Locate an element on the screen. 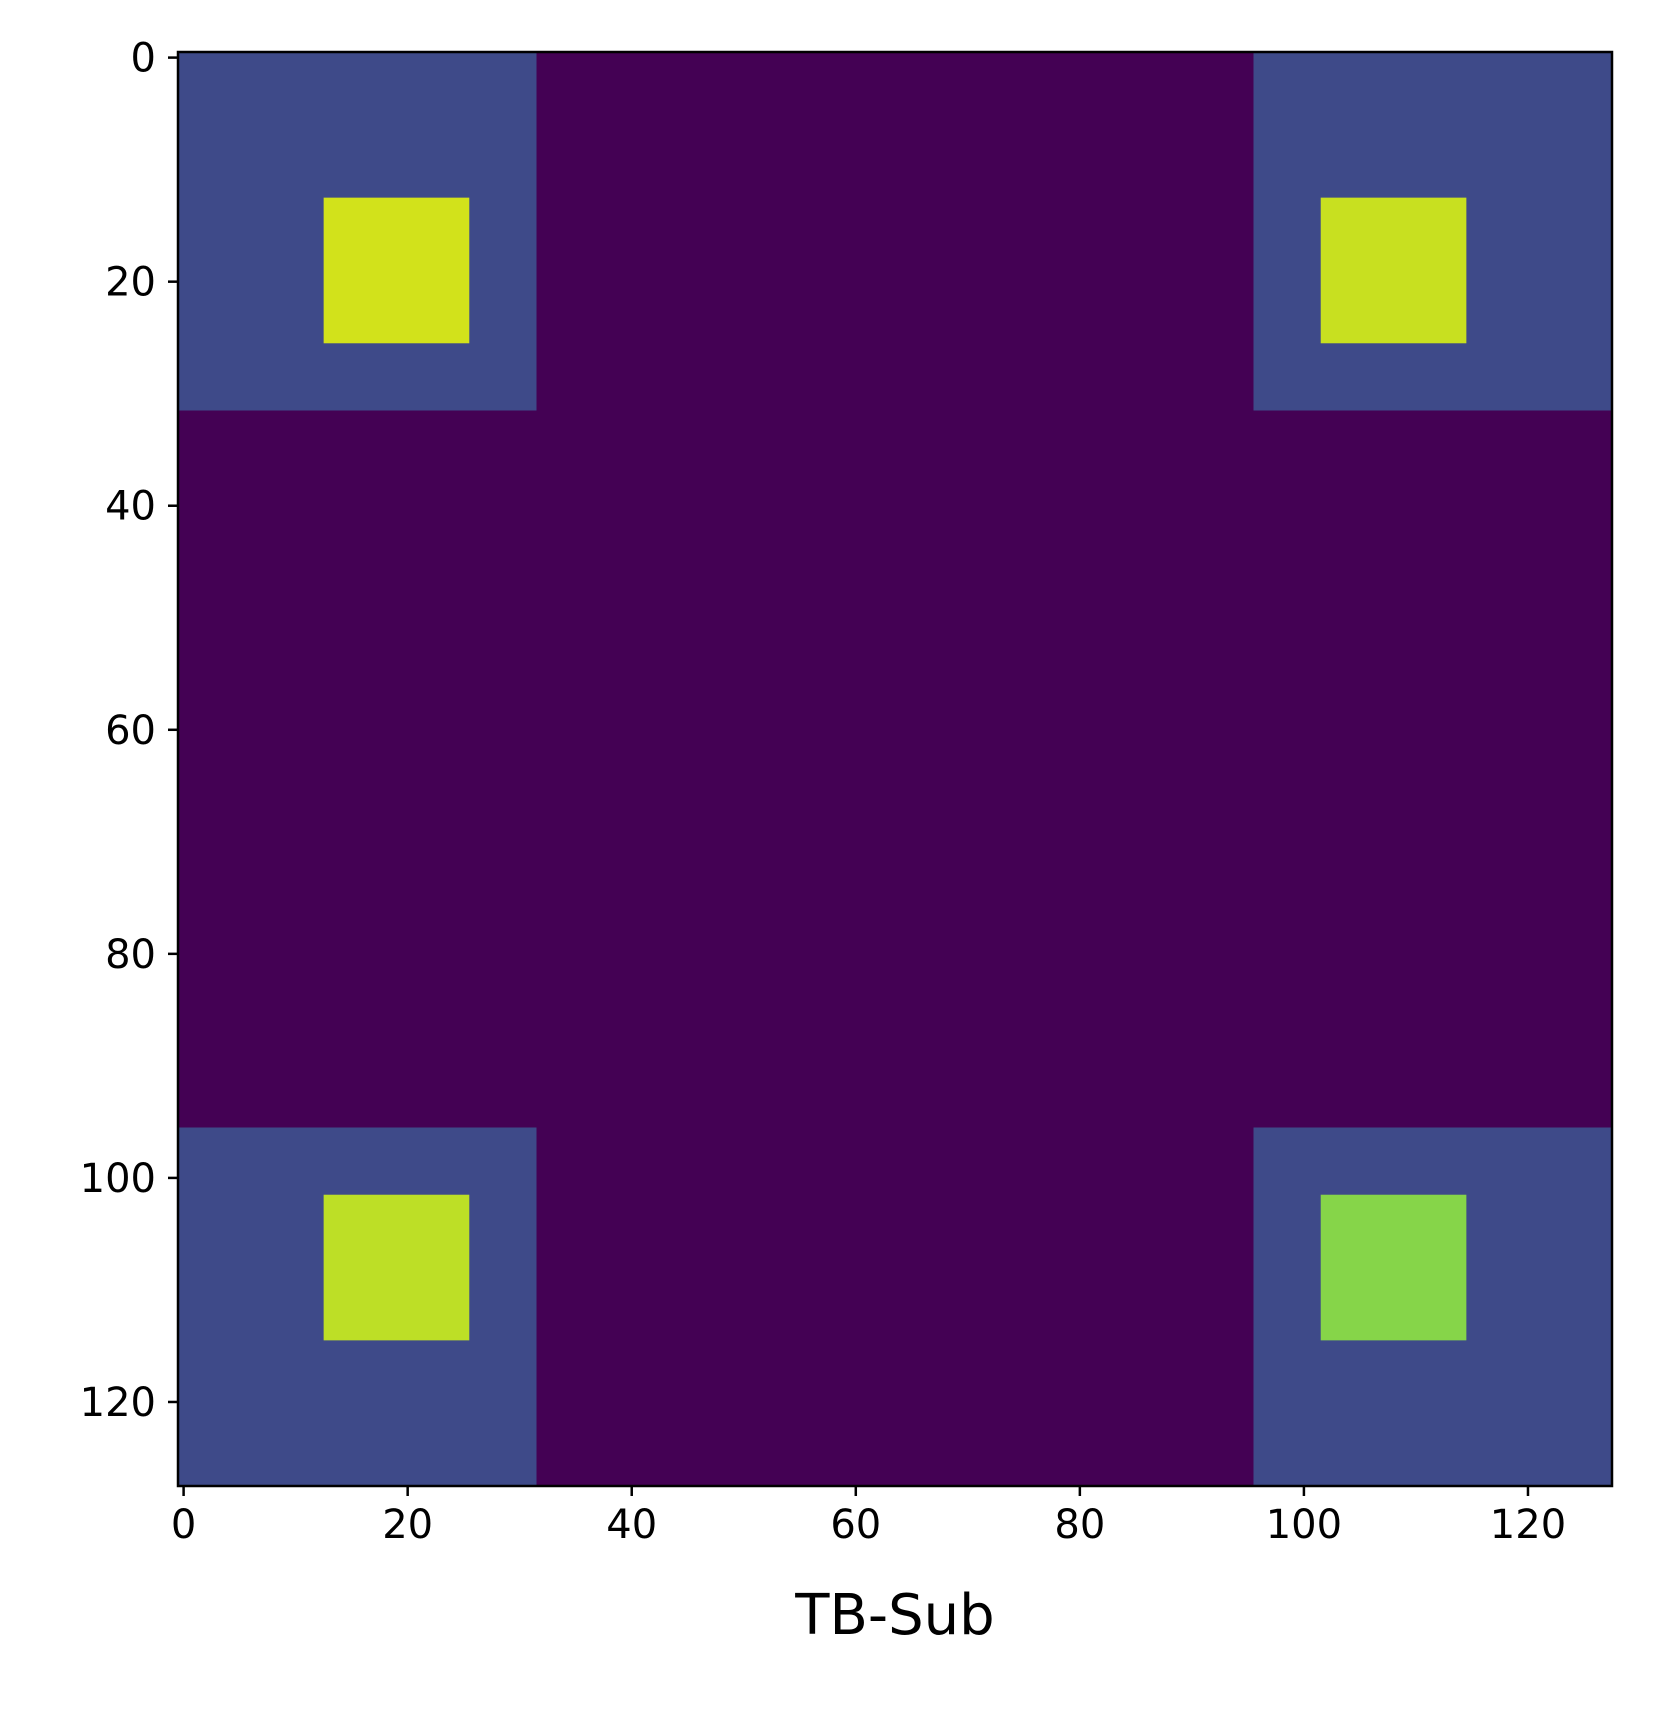 The height and width of the screenshot is (1721, 1658). x-tick-label-0: 0 is located at coordinates (183, 1525).